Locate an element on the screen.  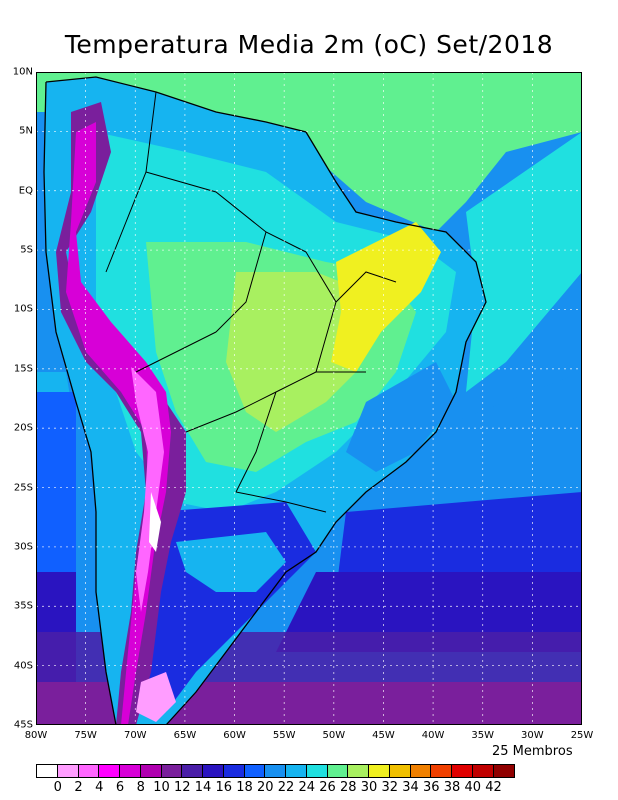
colorbar-tick-label: 6 is located at coordinates (120, 787).